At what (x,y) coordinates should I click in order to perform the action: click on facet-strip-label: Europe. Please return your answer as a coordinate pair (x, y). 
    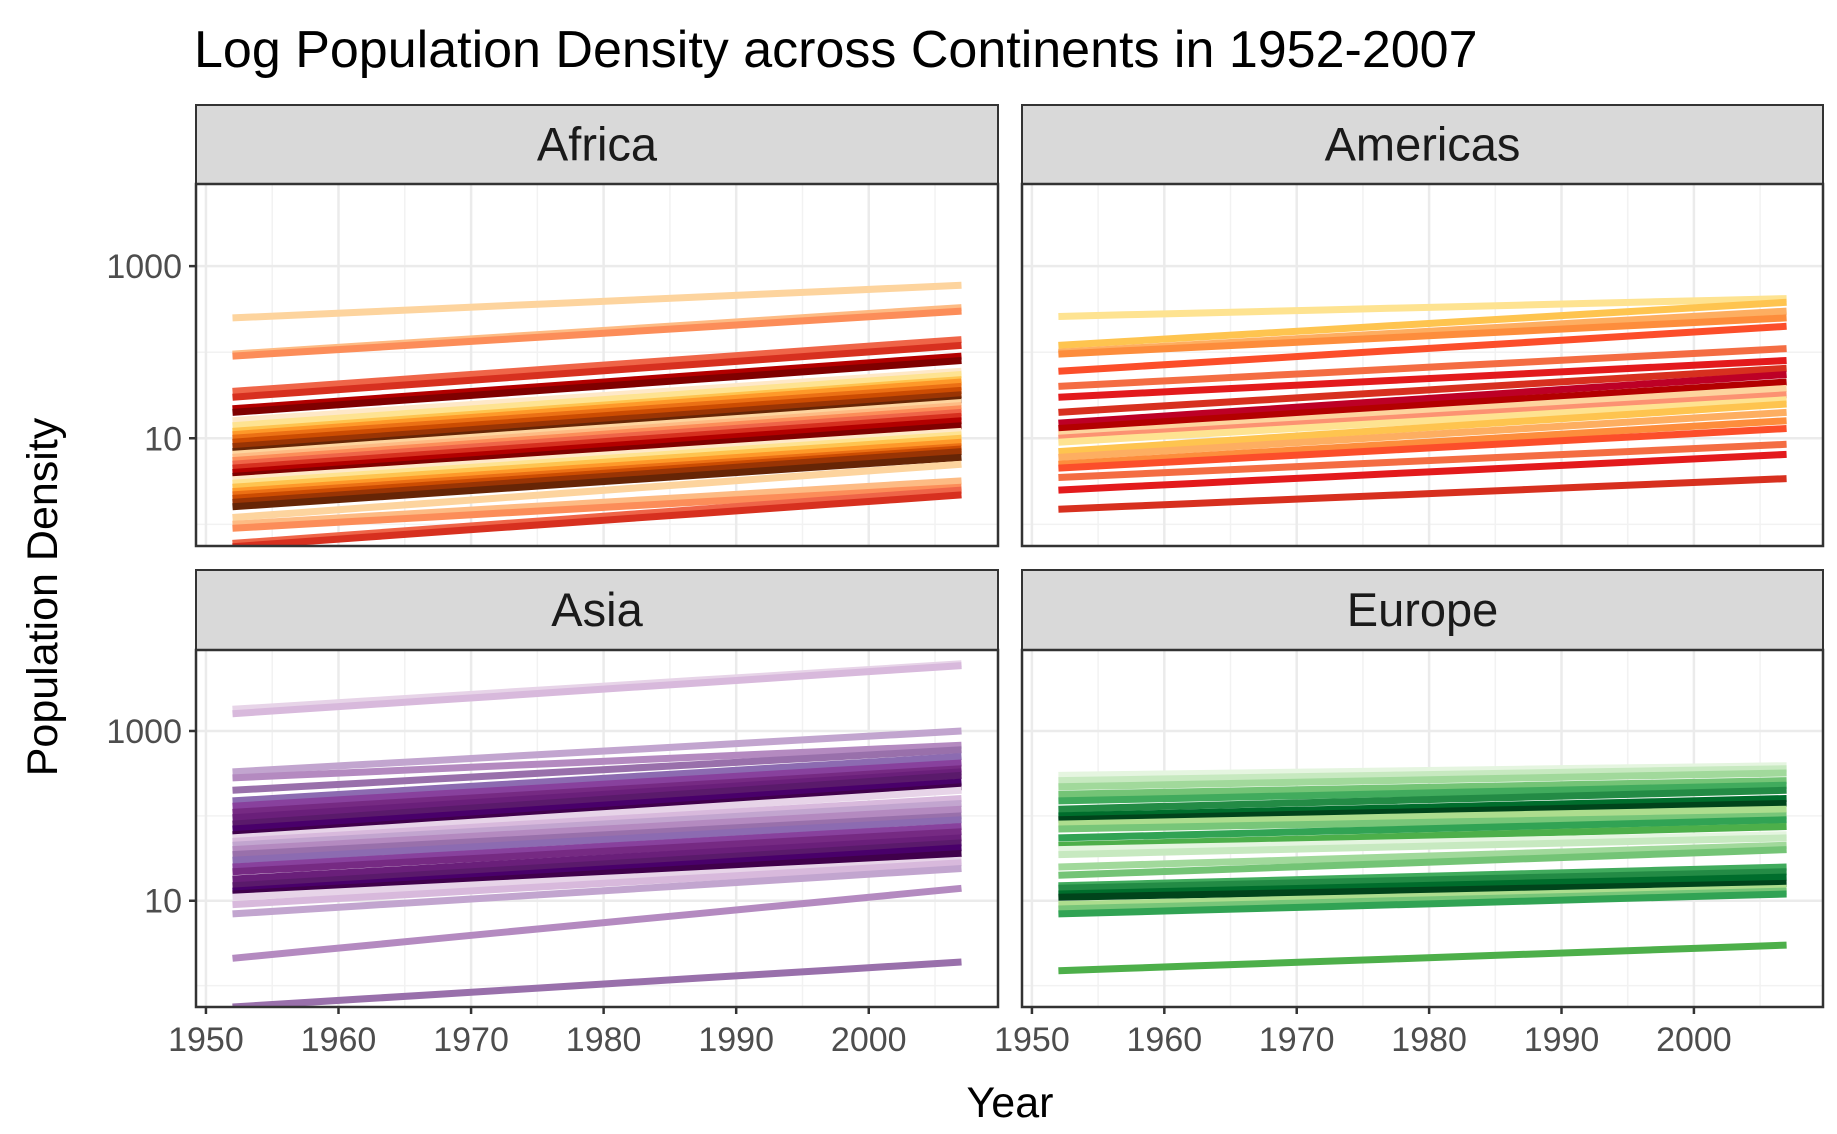
    Looking at the image, I should click on (1423, 609).